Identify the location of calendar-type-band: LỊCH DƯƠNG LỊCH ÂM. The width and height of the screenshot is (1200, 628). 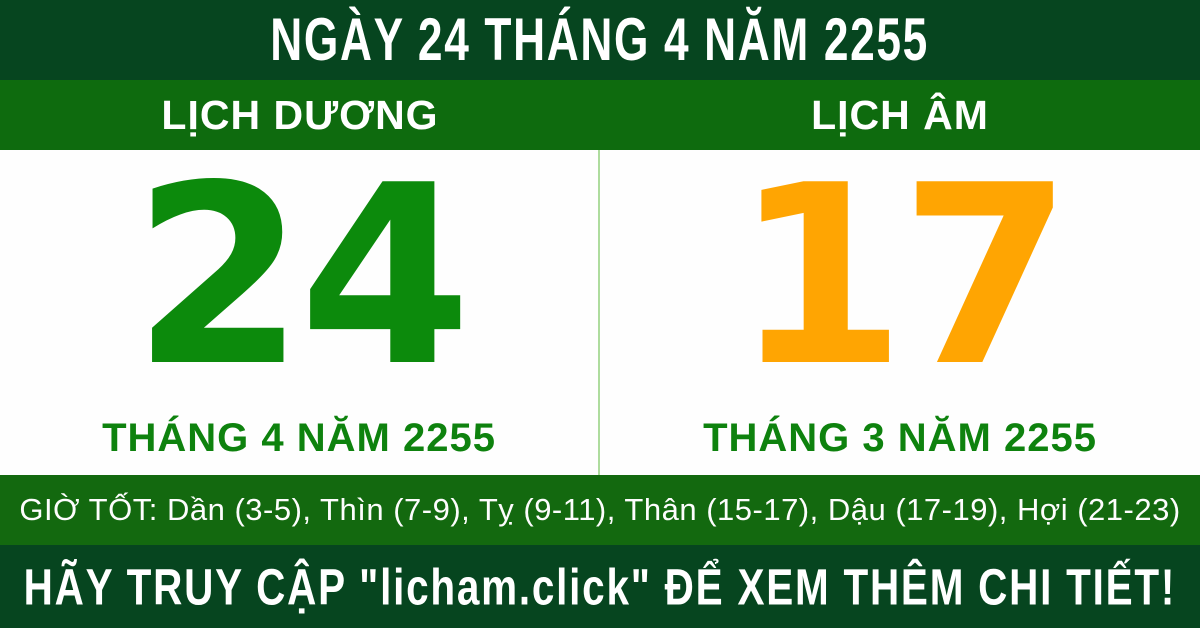
(600, 115).